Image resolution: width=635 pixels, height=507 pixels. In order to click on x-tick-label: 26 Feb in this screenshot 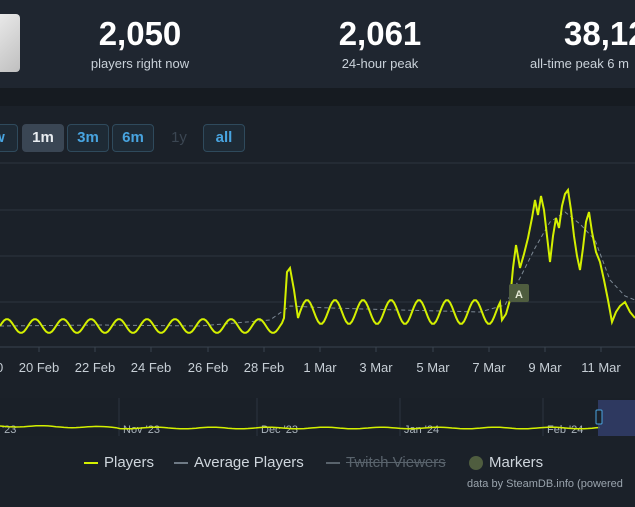, I will do `click(208, 367)`.